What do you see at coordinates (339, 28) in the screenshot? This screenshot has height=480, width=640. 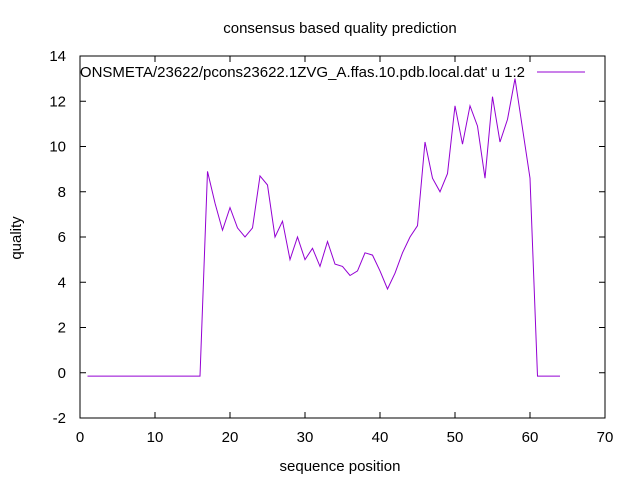 I see `chart-title: consensus based quality prediction` at bounding box center [339, 28].